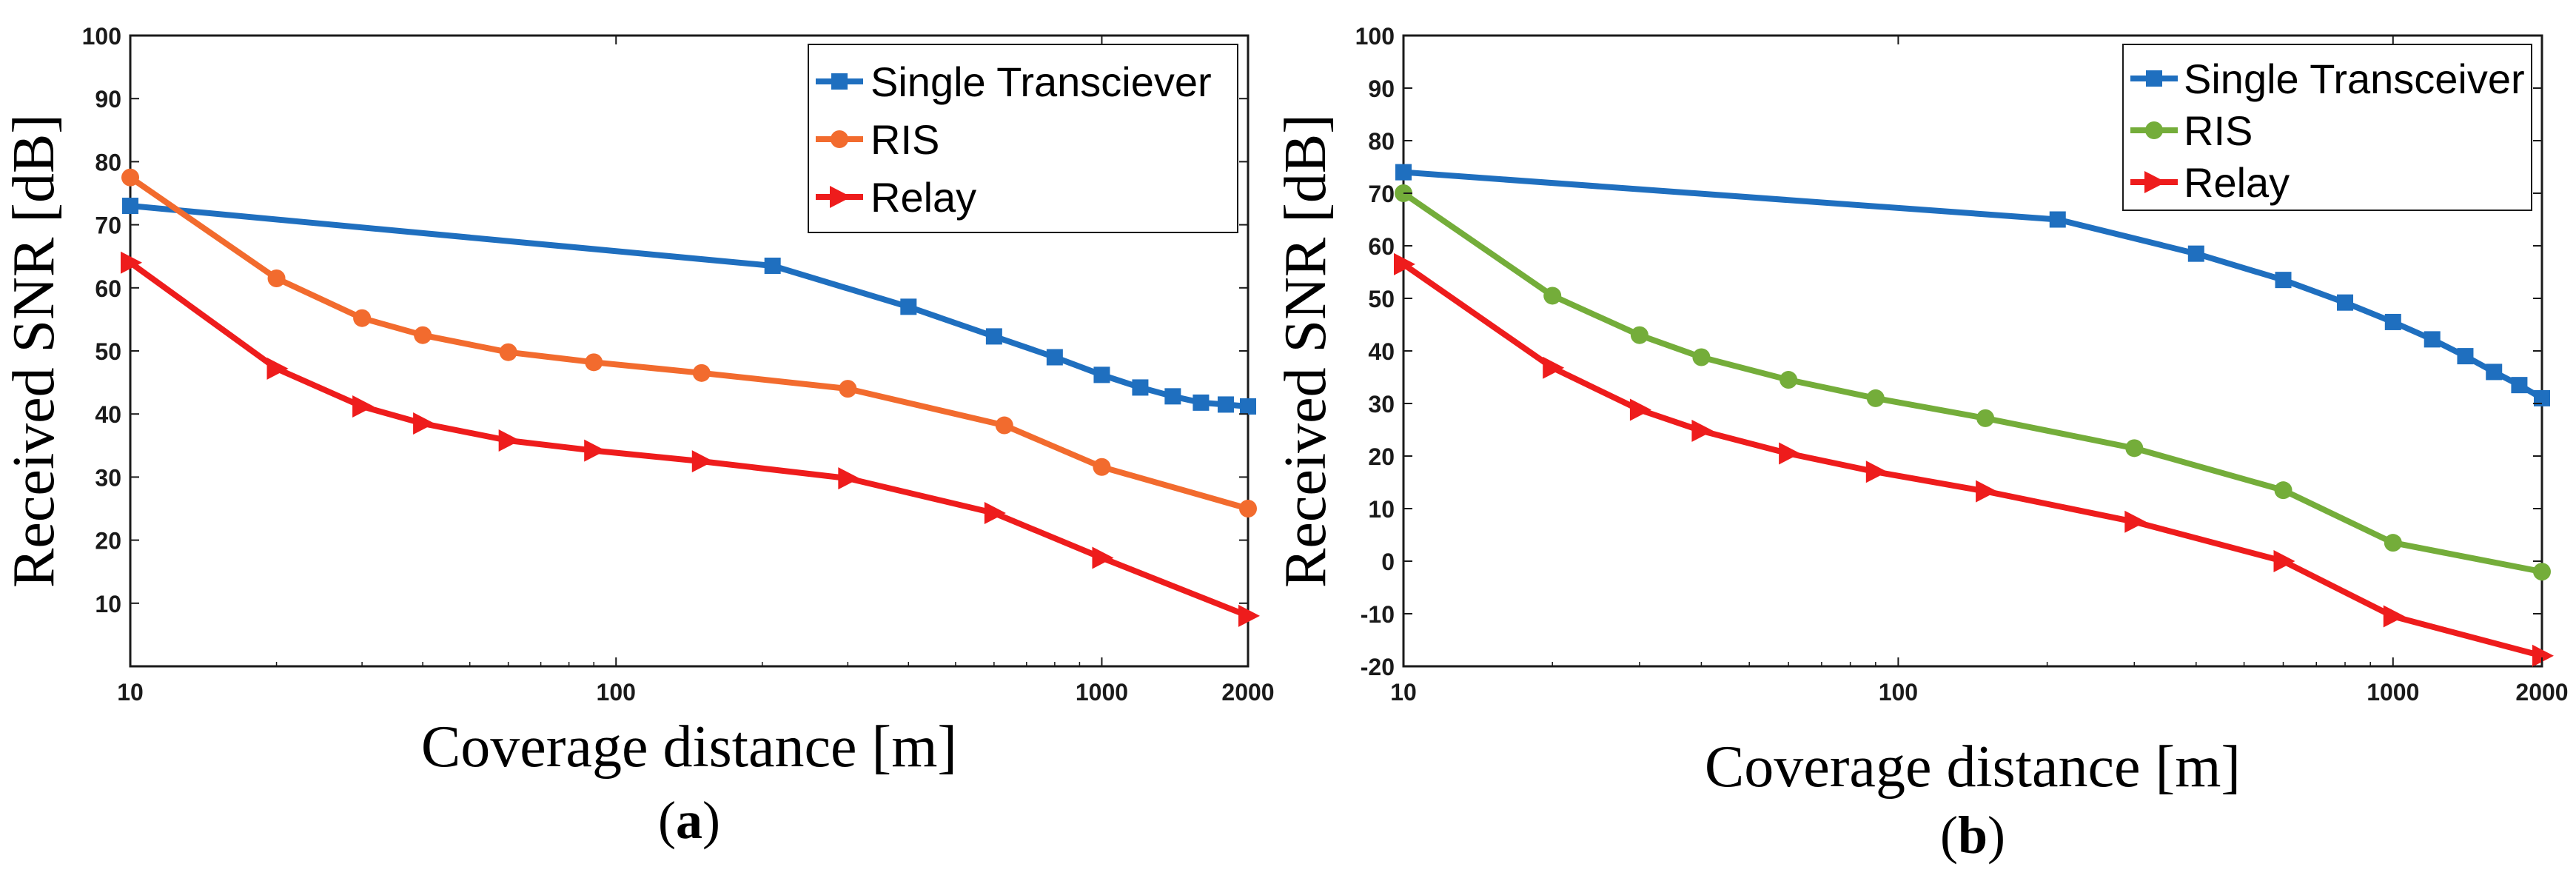 This screenshot has width=2576, height=881. What do you see at coordinates (1381, 351) in the screenshot?
I see `y-tick-label: 40` at bounding box center [1381, 351].